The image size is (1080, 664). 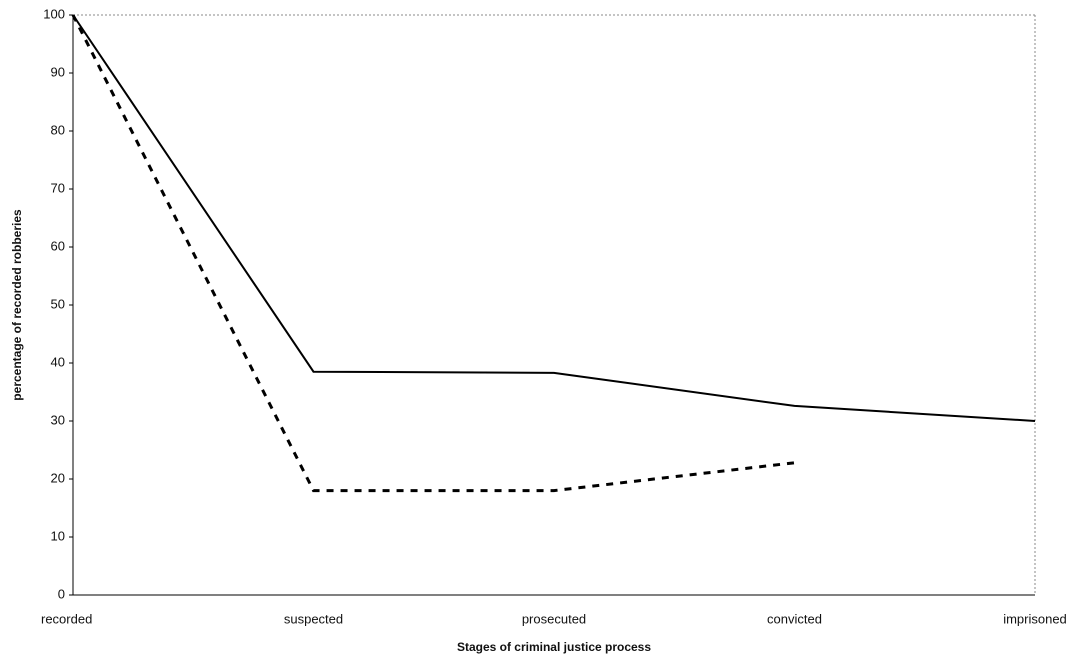 What do you see at coordinates (554, 647) in the screenshot?
I see `x-axis-title: Stages of criminal justice process` at bounding box center [554, 647].